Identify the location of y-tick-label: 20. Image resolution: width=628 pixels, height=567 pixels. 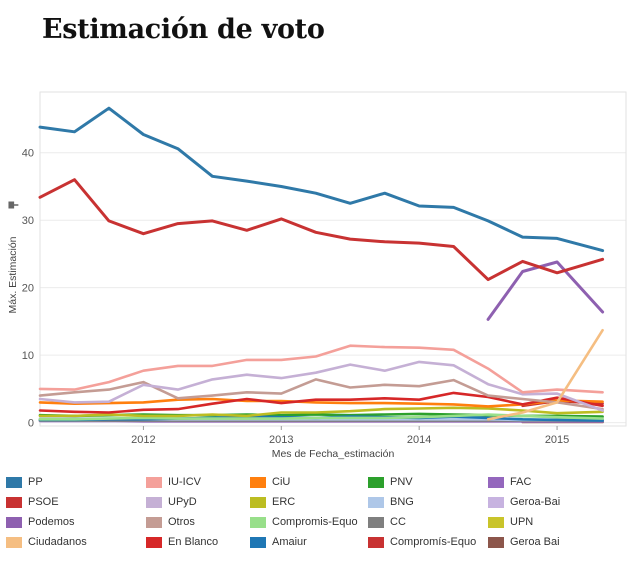
(28, 289).